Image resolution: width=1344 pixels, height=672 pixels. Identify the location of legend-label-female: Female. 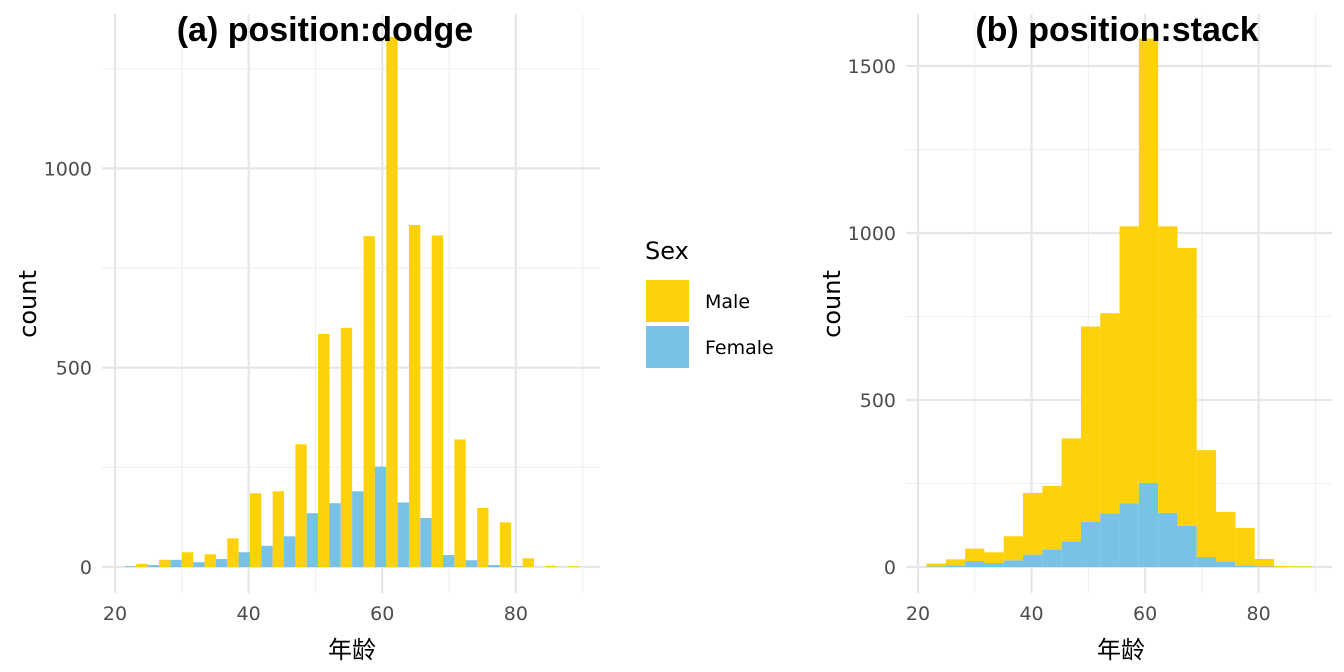
(739, 348).